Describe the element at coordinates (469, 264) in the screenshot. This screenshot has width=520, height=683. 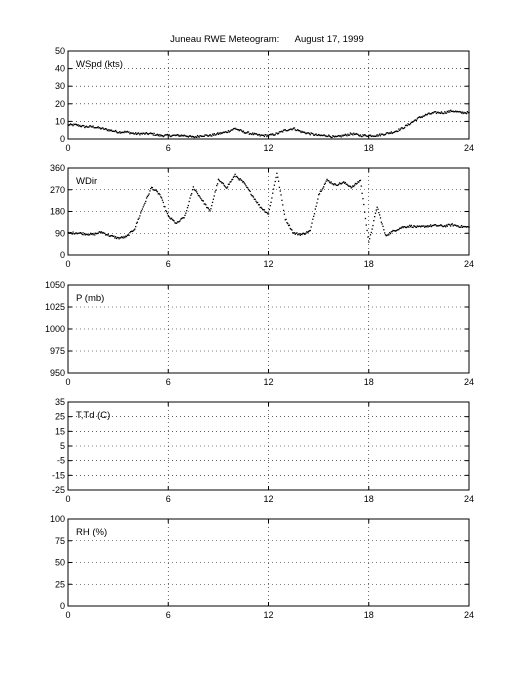
I see `x-tick-label: 24` at that location.